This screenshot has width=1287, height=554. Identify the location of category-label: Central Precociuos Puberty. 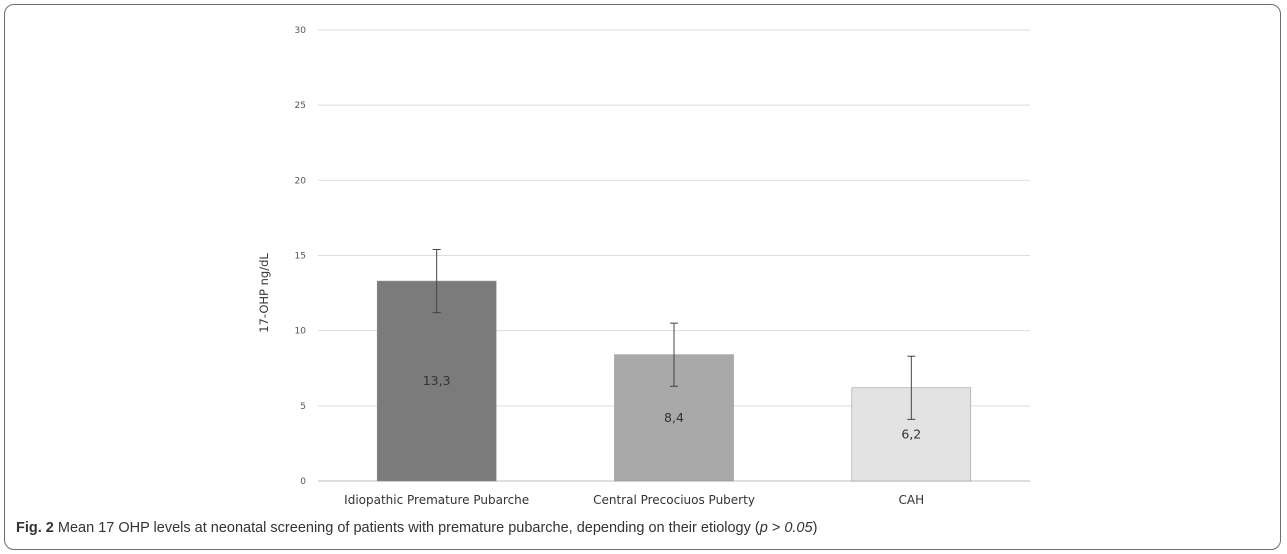
(674, 500).